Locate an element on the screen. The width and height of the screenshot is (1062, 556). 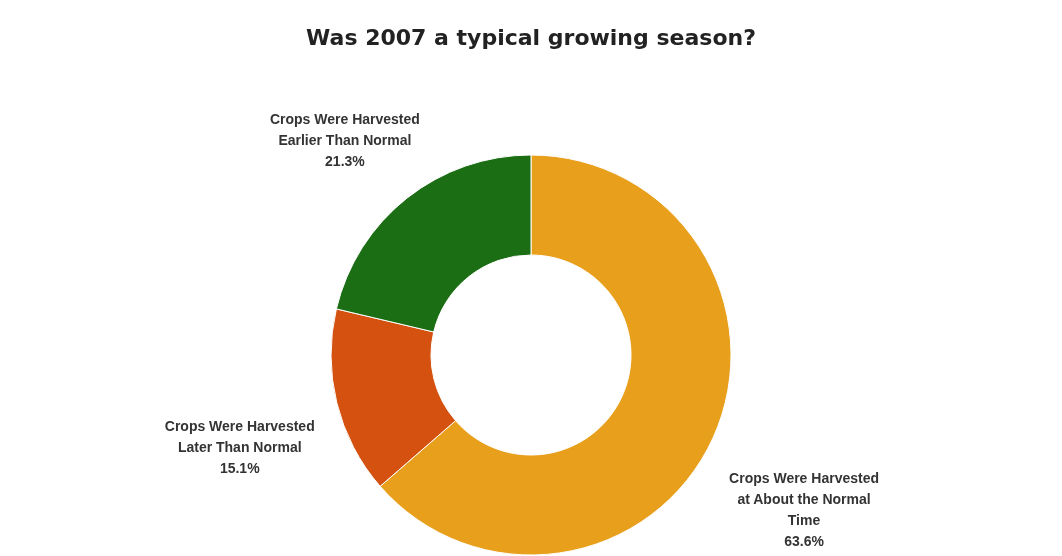
slice-label: Crops Were Harvested at About the Normal Time is located at coordinates (804, 499).